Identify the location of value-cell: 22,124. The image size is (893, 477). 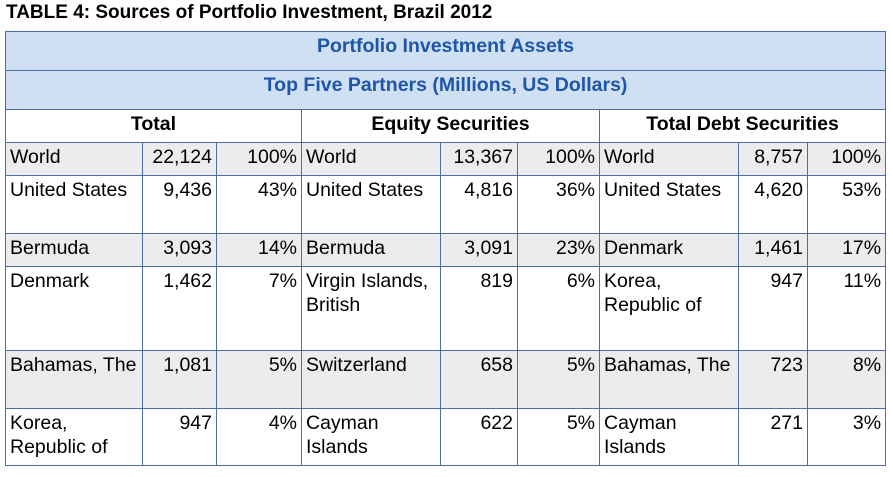
(179, 159).